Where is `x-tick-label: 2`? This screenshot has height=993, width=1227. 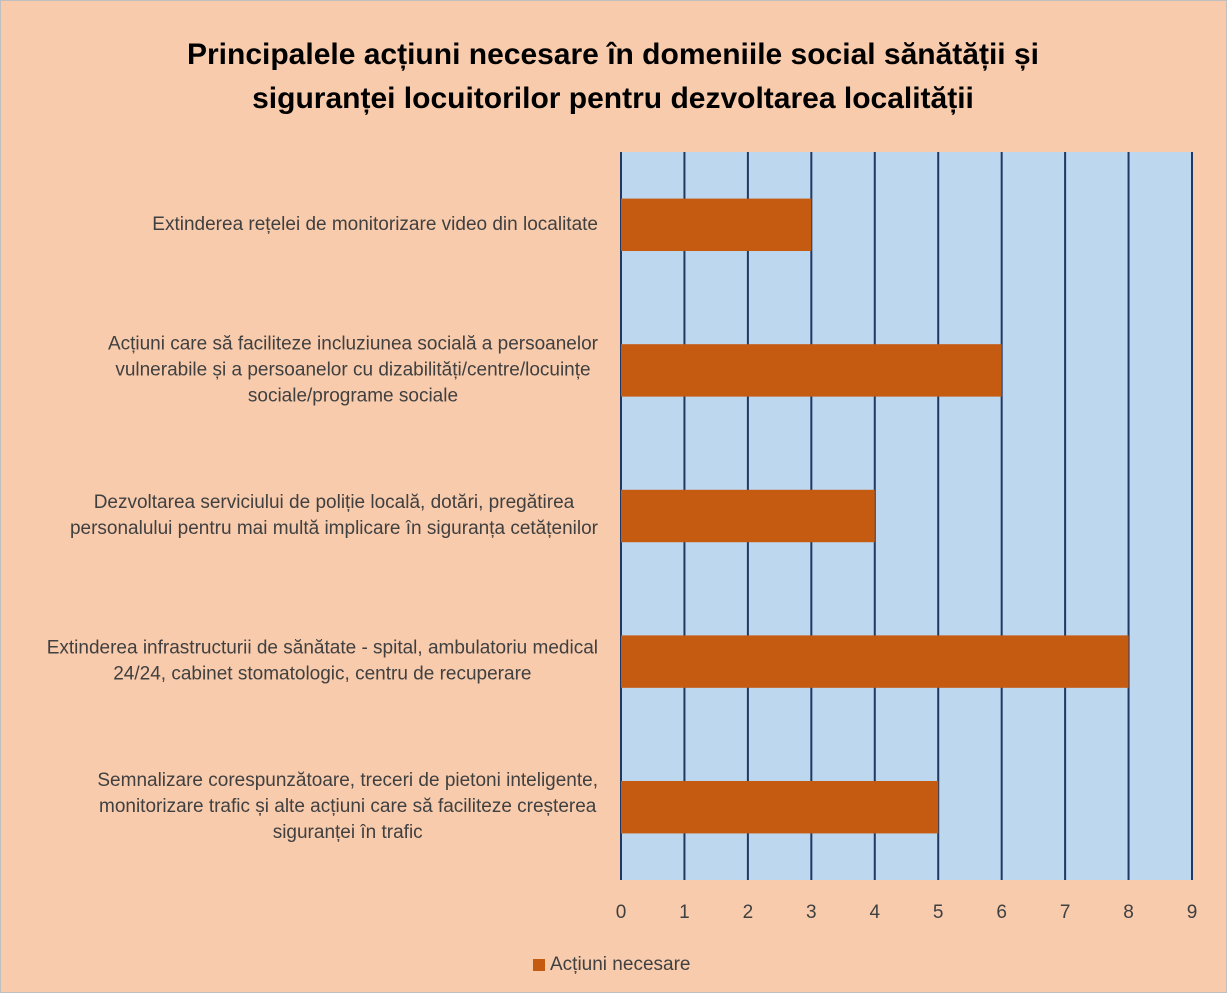 x-tick-label: 2 is located at coordinates (748, 912).